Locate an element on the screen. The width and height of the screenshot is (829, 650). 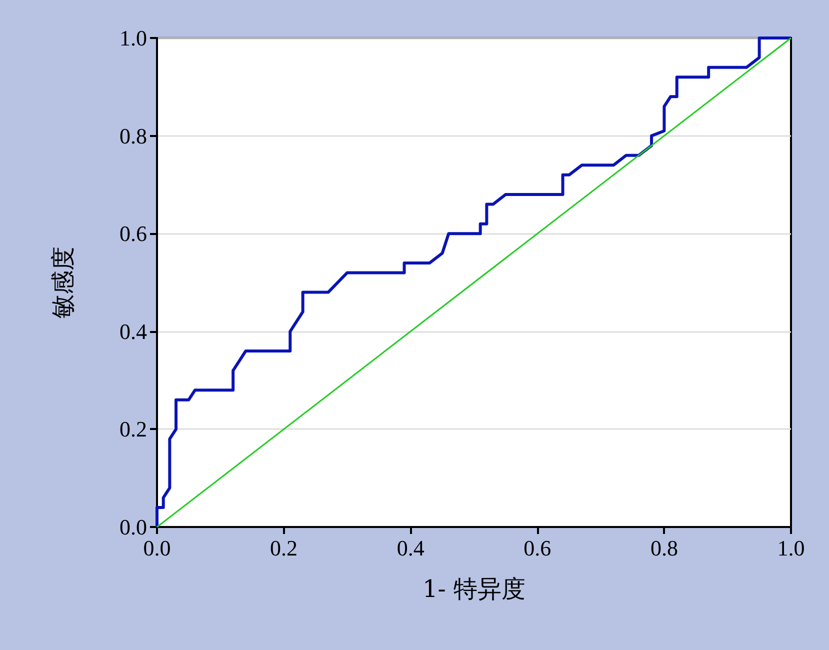
y-tick-label: 0.4 is located at coordinates (133, 331).